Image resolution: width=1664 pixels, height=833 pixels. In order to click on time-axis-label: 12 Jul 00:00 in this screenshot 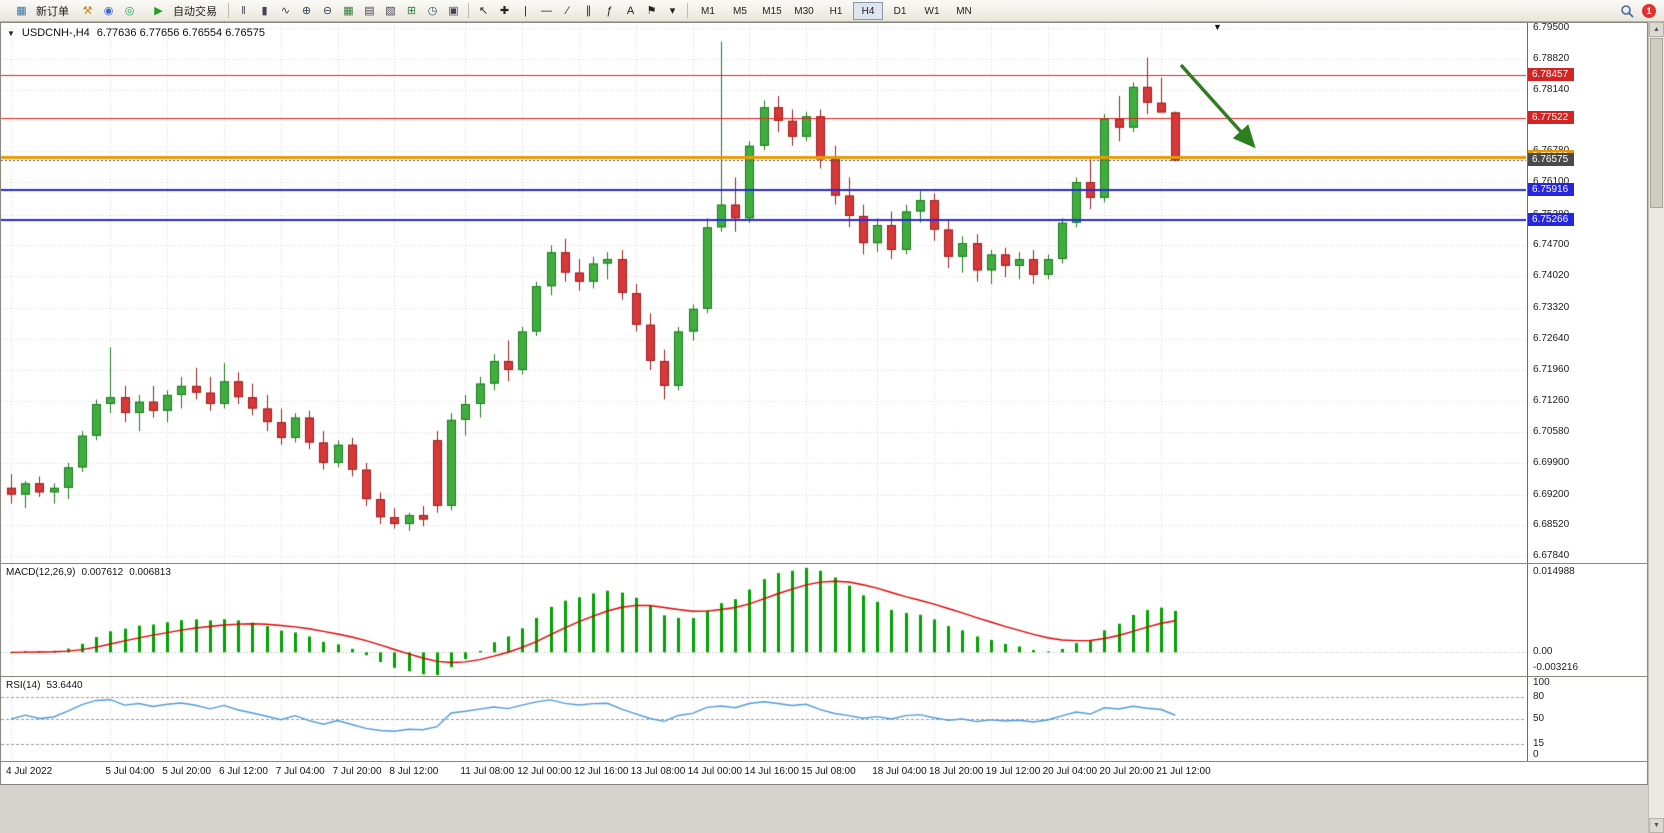, I will do `click(544, 771)`.